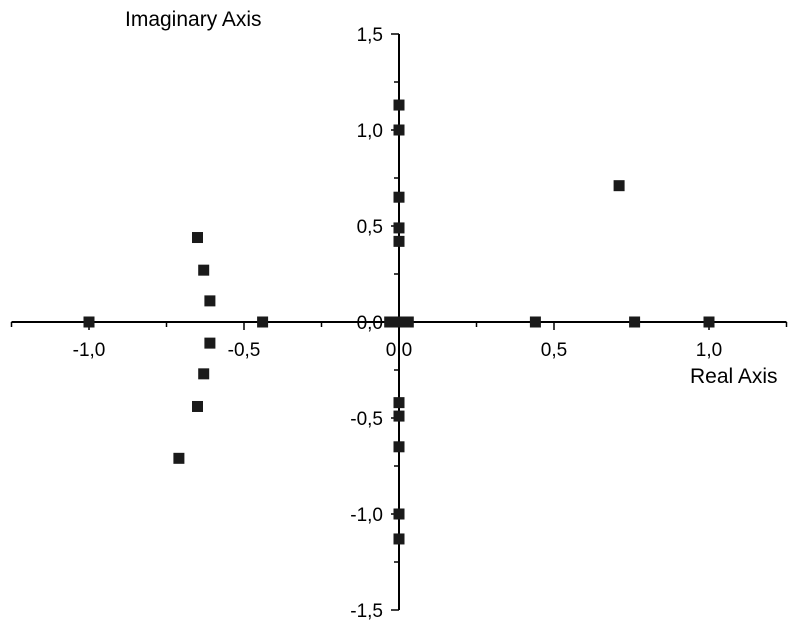 The width and height of the screenshot is (808, 622). I want to click on y-tick-label: 1,0, so click(370, 131).